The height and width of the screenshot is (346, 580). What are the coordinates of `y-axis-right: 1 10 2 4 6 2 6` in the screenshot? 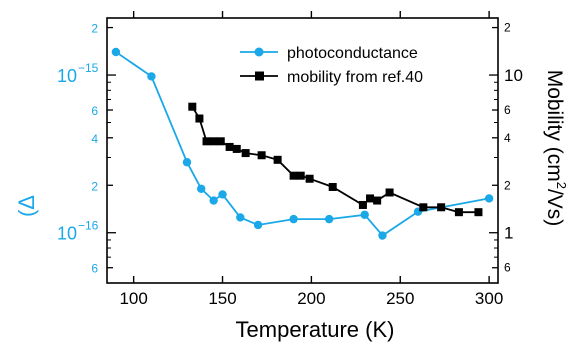 It's located at (506, 148).